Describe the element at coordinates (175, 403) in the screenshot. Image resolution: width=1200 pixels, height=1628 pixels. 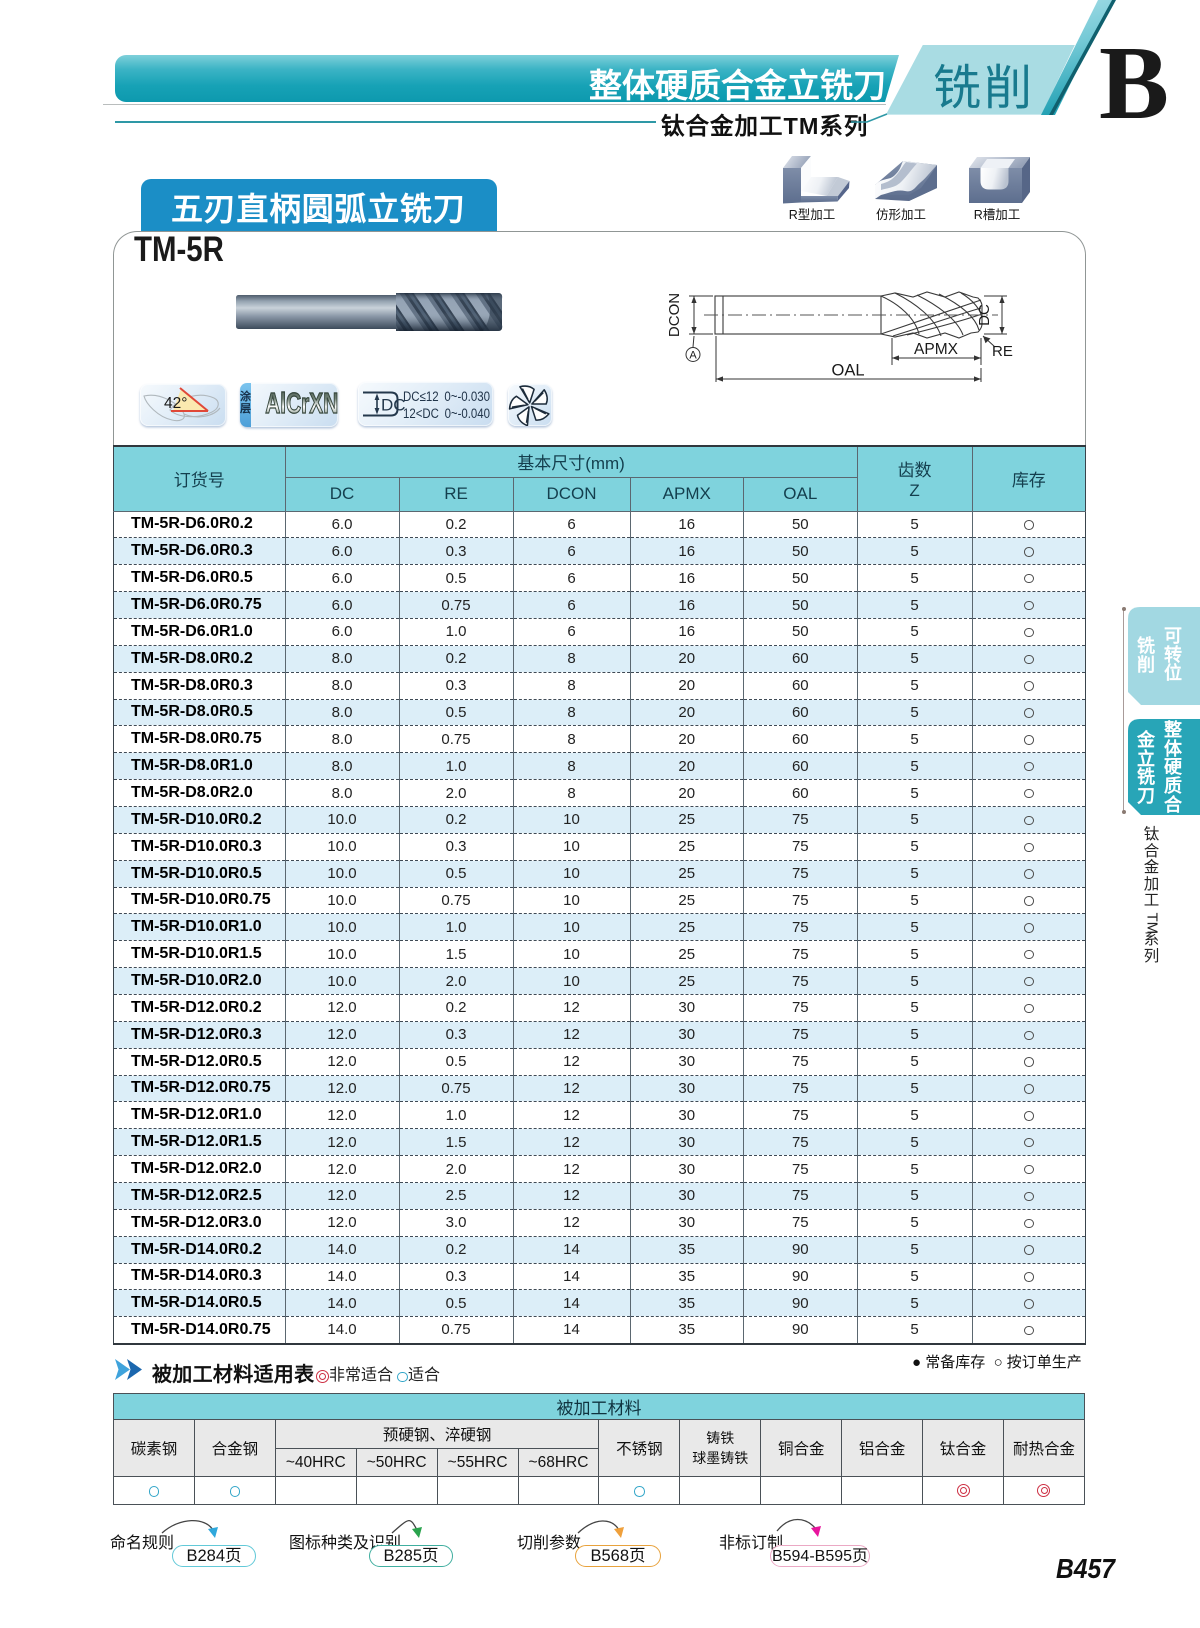
I see `svg-text: 42°` at that location.